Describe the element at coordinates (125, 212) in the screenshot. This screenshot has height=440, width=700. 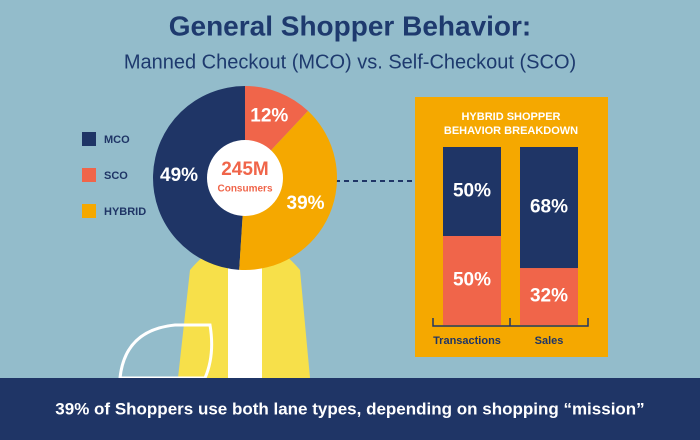
I see `legend-label: HYBRID` at that location.